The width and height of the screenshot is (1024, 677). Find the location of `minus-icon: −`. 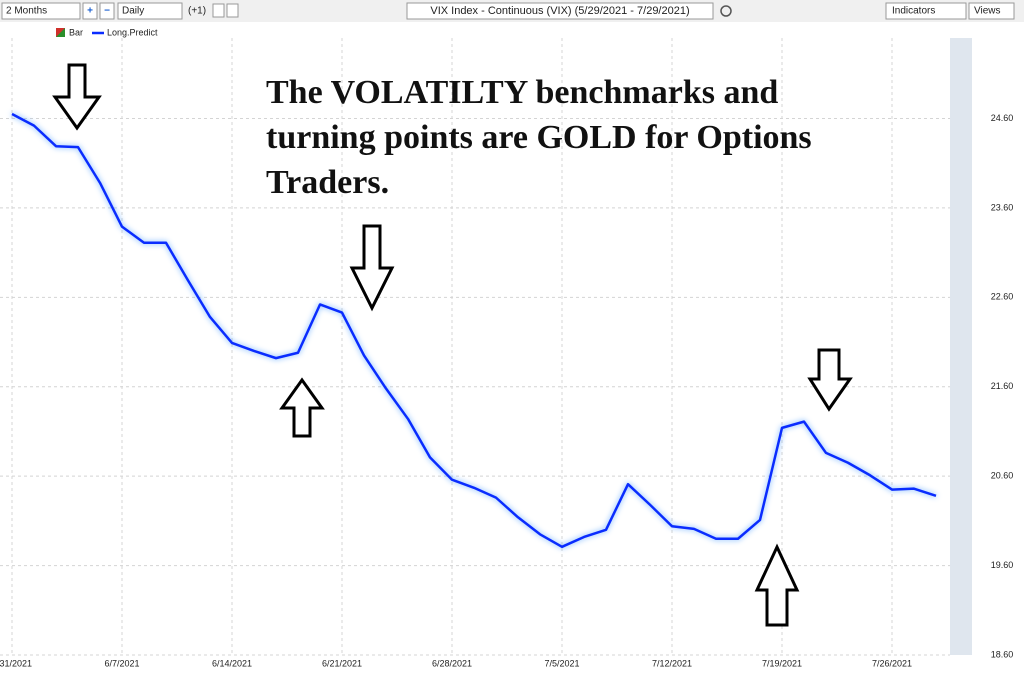

minus-icon: − is located at coordinates (107, 11).